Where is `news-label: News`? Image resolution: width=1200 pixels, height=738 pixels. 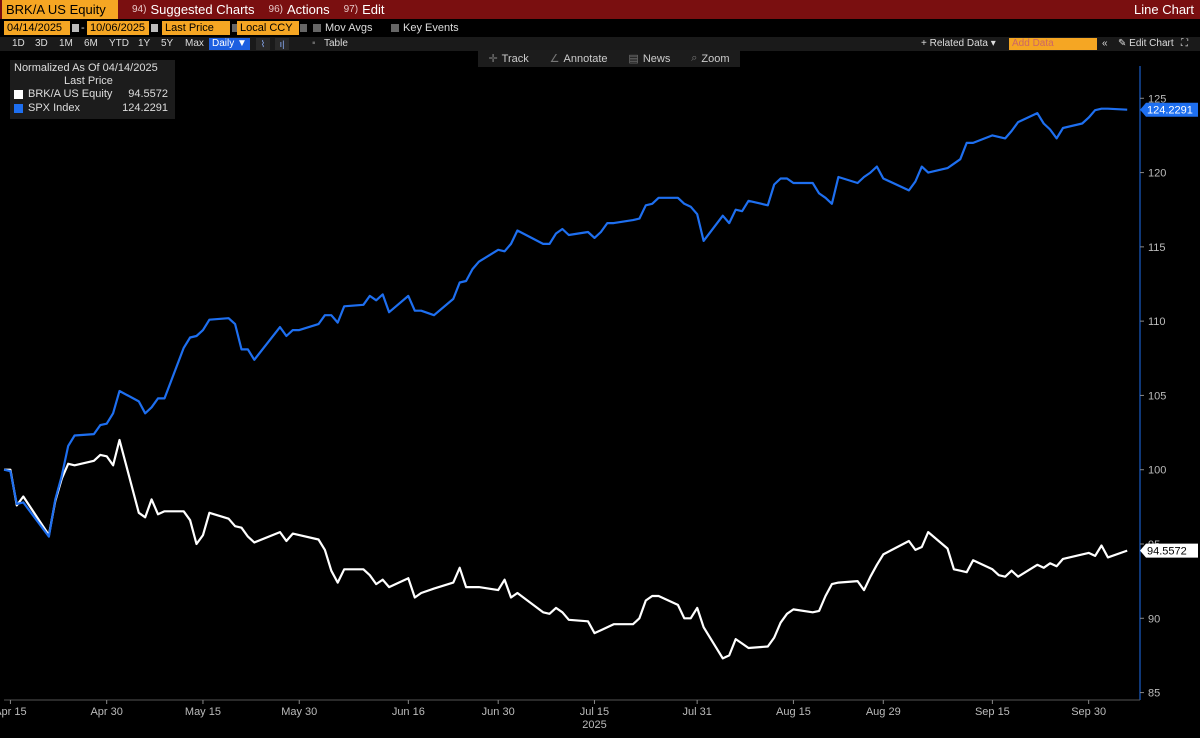 news-label: News is located at coordinates (656, 58).